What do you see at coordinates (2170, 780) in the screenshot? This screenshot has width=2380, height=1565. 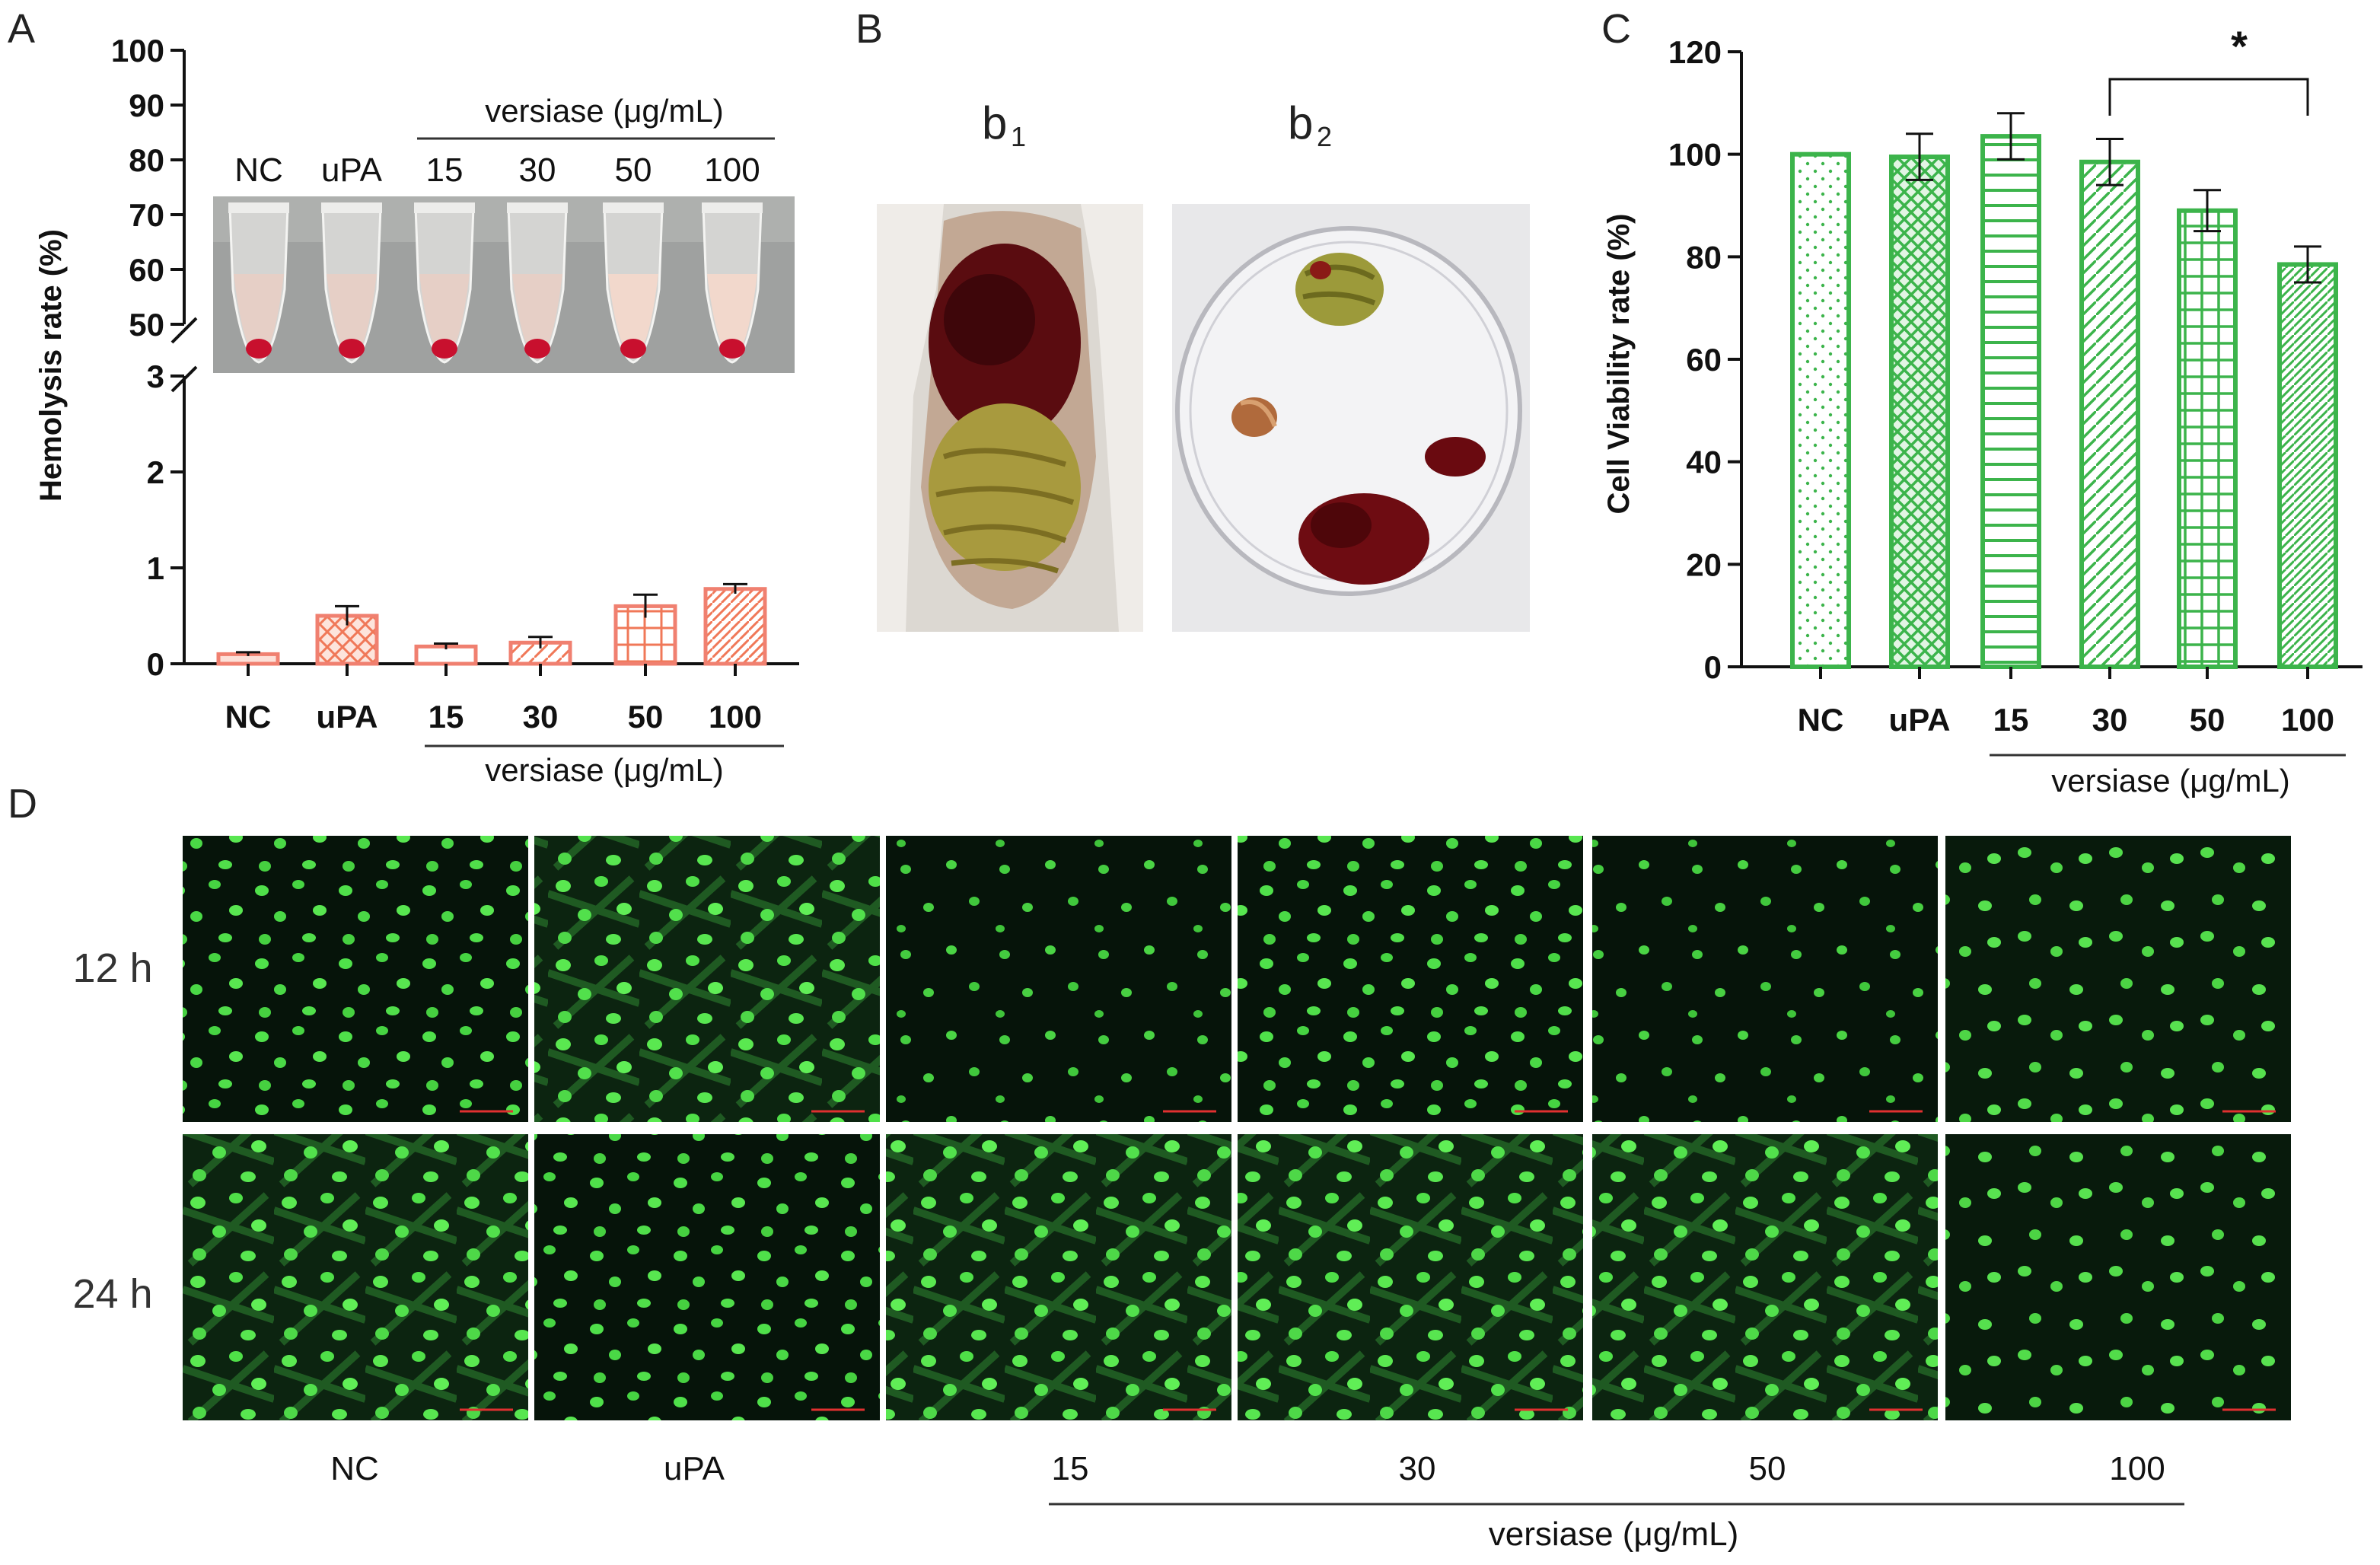 I see `viability-group-label: versiase (μg/mL)` at bounding box center [2170, 780].